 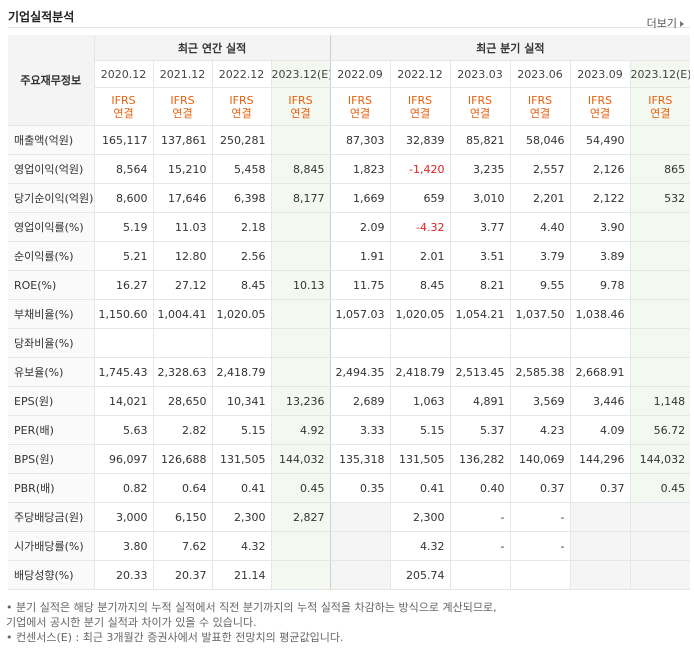 I want to click on table-cell: 8.21, so click(x=480, y=285).